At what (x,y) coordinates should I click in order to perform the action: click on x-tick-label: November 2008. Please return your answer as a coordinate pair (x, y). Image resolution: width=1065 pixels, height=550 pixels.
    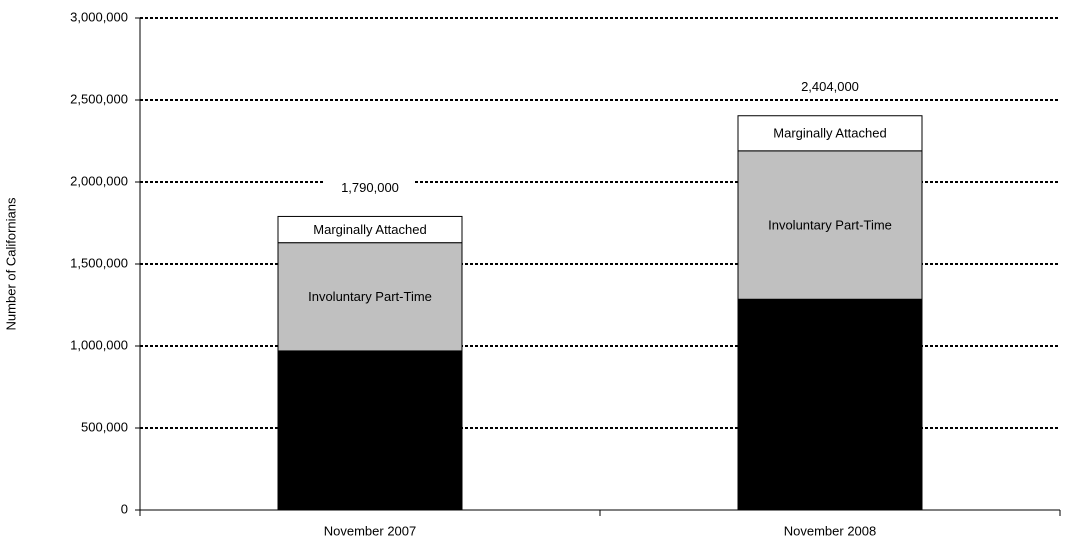
    Looking at the image, I should click on (830, 530).